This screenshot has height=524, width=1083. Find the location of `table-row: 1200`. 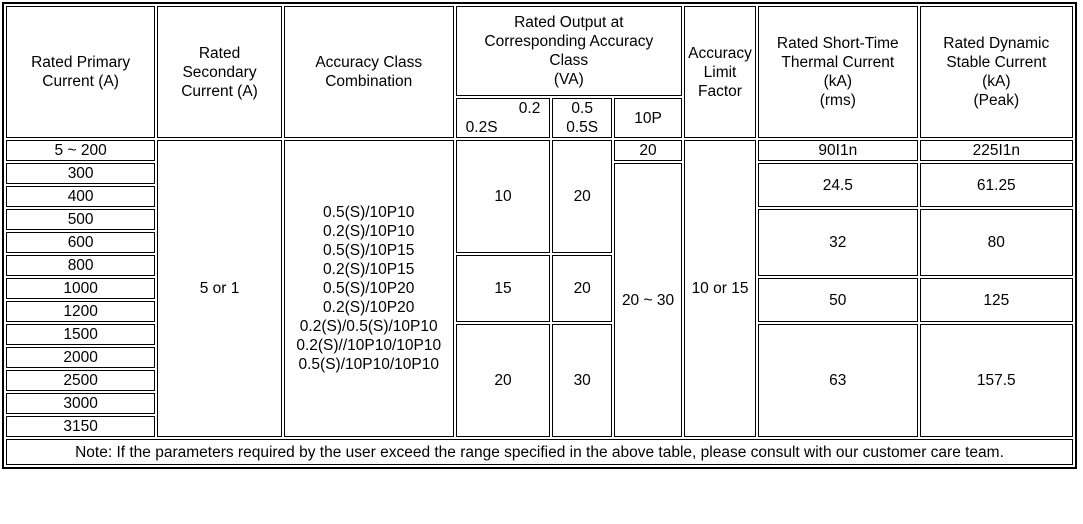

table-row: 1200 is located at coordinates (539, 311).